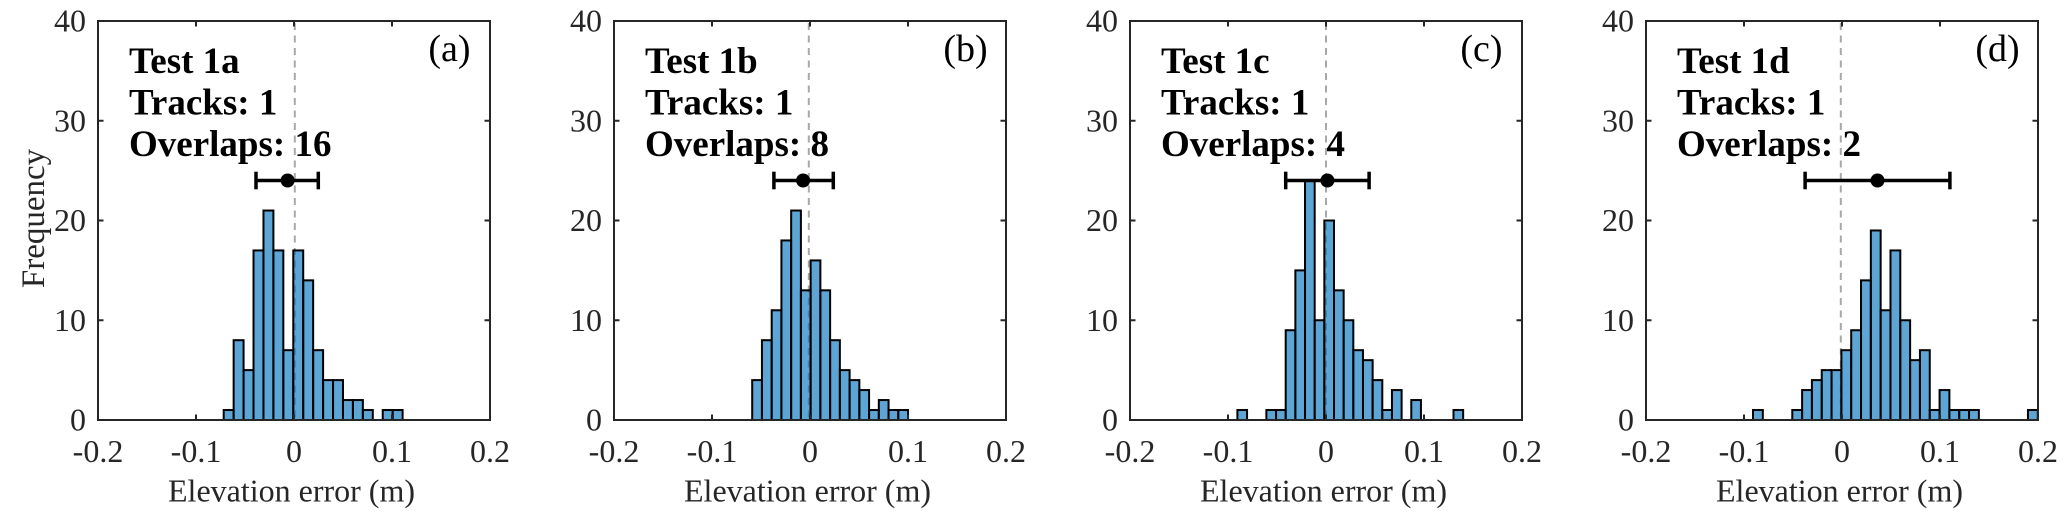  Describe the element at coordinates (1481, 49) in the screenshot. I see `svg-text: (c)` at that location.